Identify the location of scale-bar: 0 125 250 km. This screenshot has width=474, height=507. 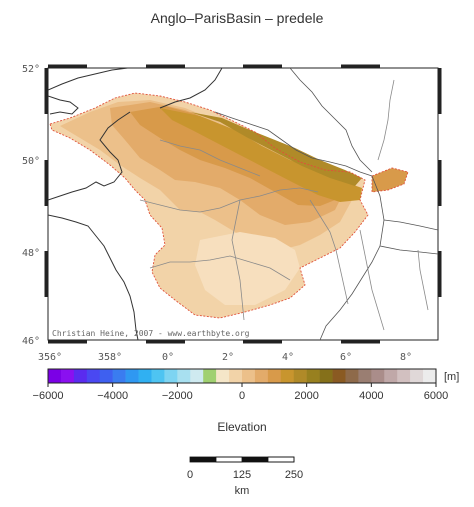
(245, 476).